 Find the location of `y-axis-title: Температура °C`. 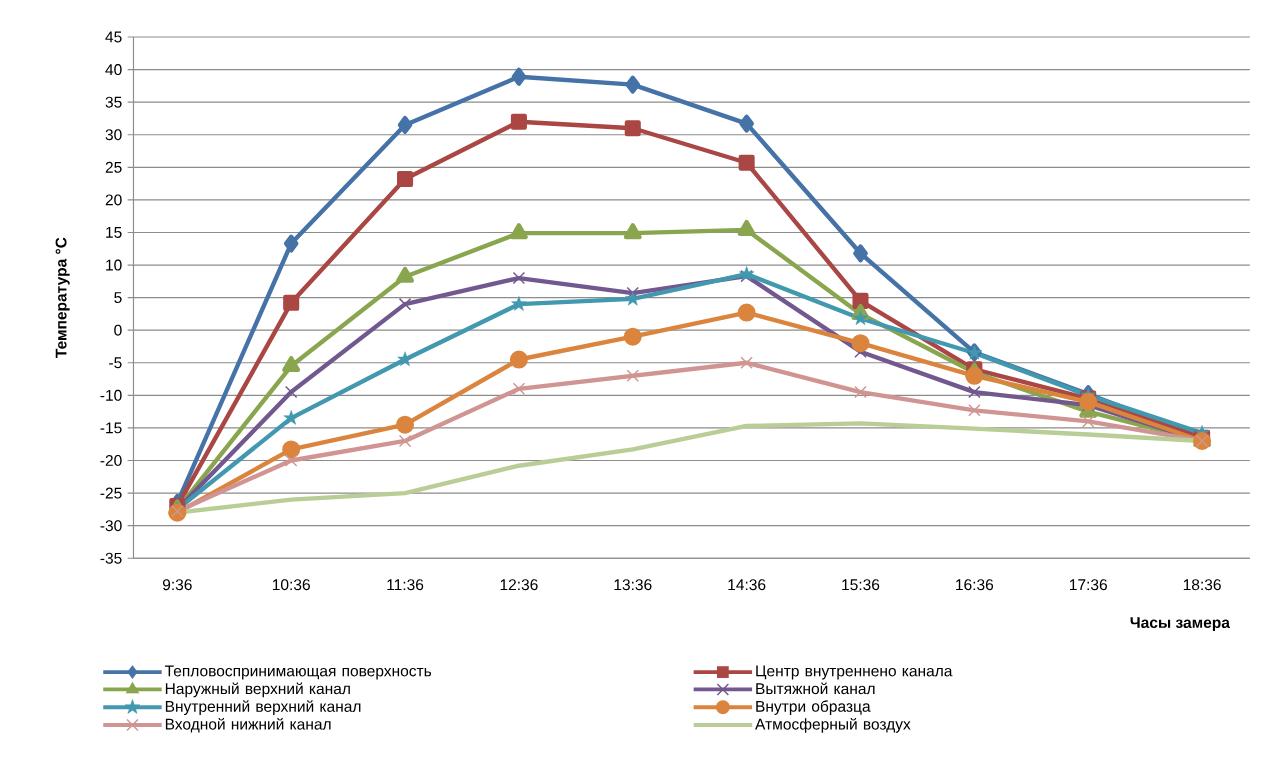

y-axis-title: Температура °C is located at coordinates (62, 297).